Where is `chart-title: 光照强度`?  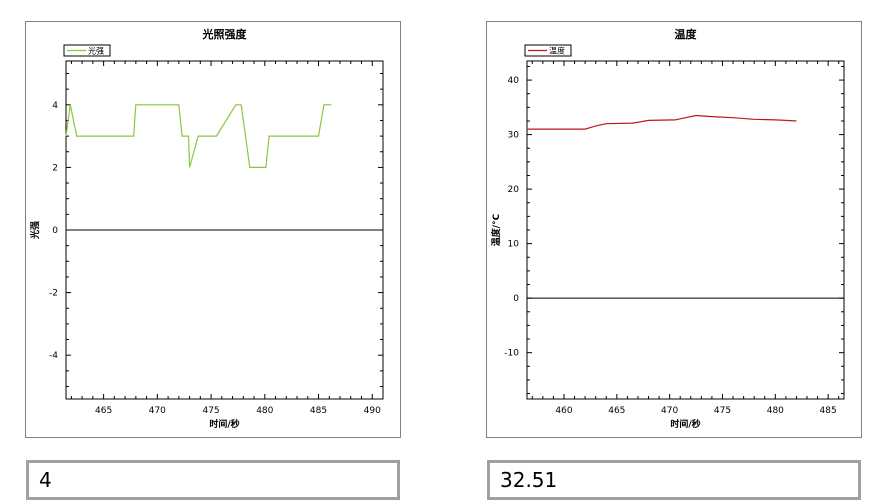
chart-title: 光照强度 is located at coordinates (225, 34).